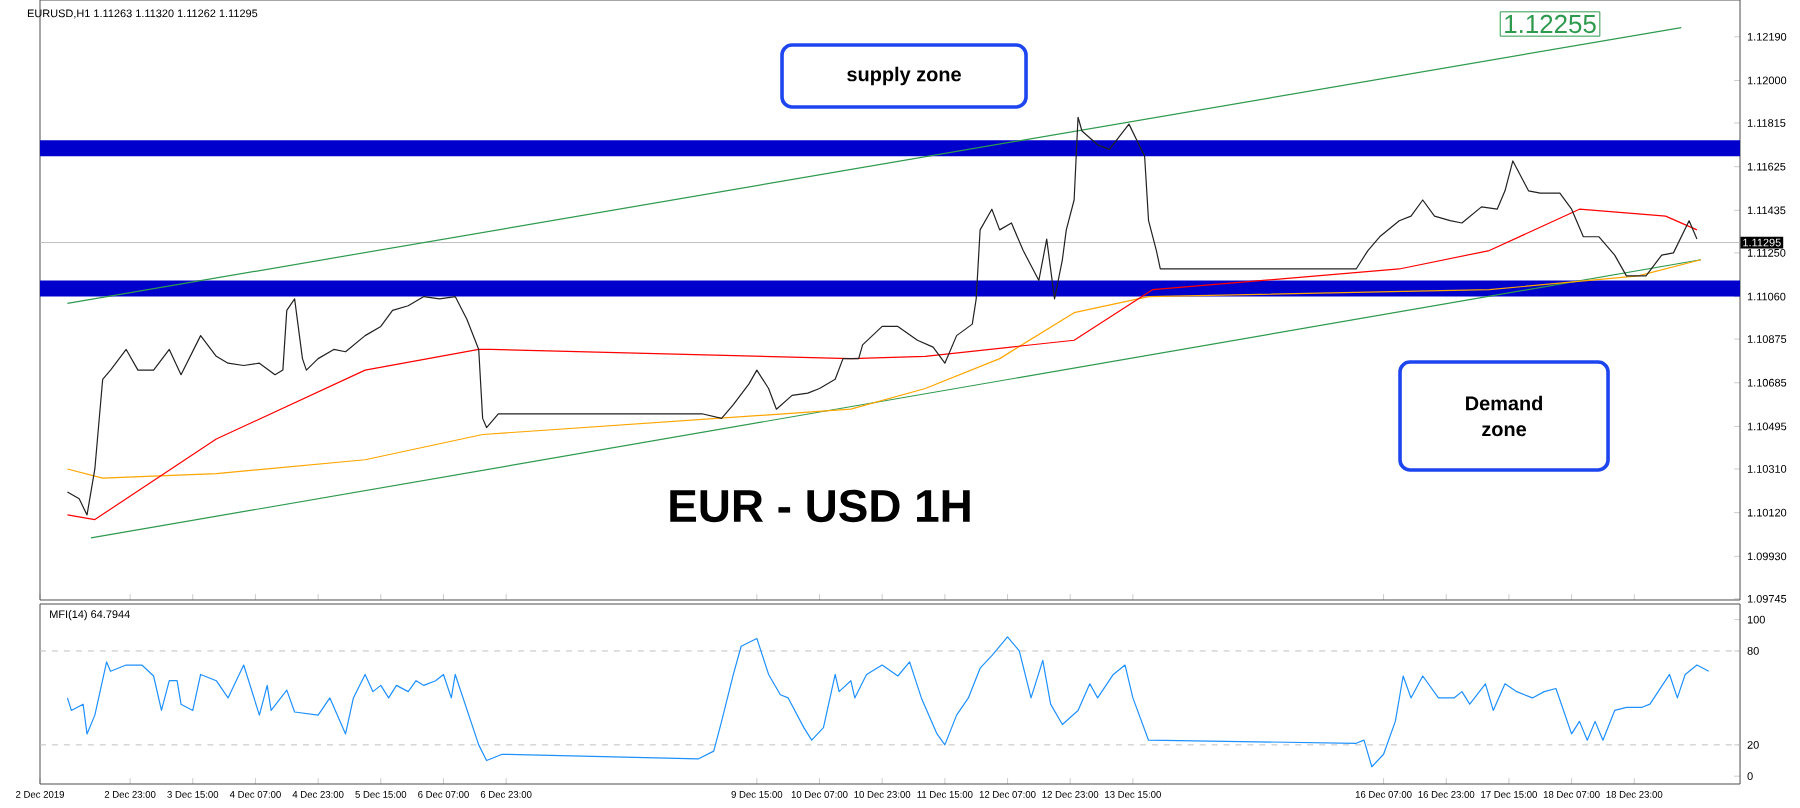 The width and height of the screenshot is (1800, 808). Describe the element at coordinates (1550, 24) in the screenshot. I see `annotation: 1.12255` at that location.